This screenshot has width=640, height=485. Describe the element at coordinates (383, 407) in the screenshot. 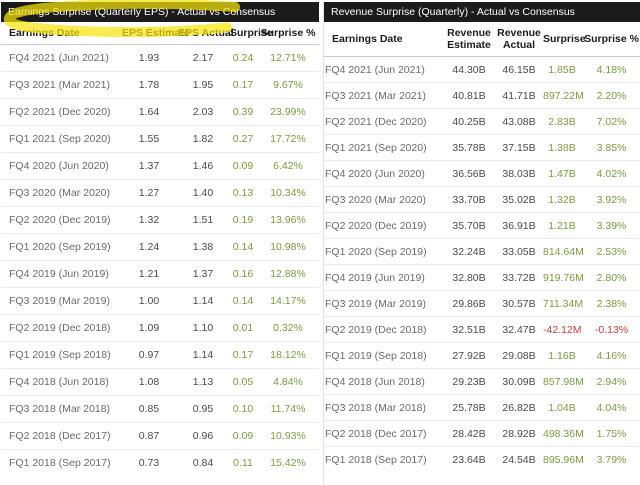

I see `earnings-date-cell: FQ3 2018 (Mar 2018)` at that location.